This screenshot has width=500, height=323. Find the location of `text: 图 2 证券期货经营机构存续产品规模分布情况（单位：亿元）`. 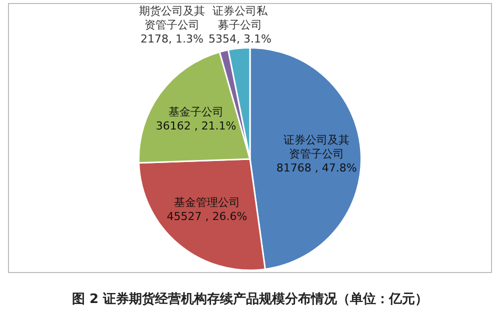

text: 图 2 证券期货经营机构存续产品规模分布情况（单位：亿元） is located at coordinates (250, 299).